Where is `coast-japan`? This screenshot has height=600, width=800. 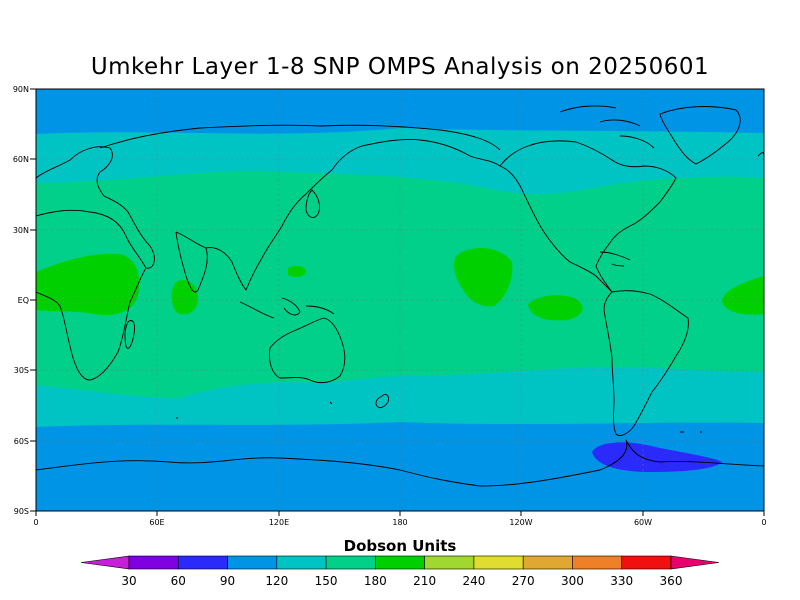
coast-japan is located at coordinates (313, 203).